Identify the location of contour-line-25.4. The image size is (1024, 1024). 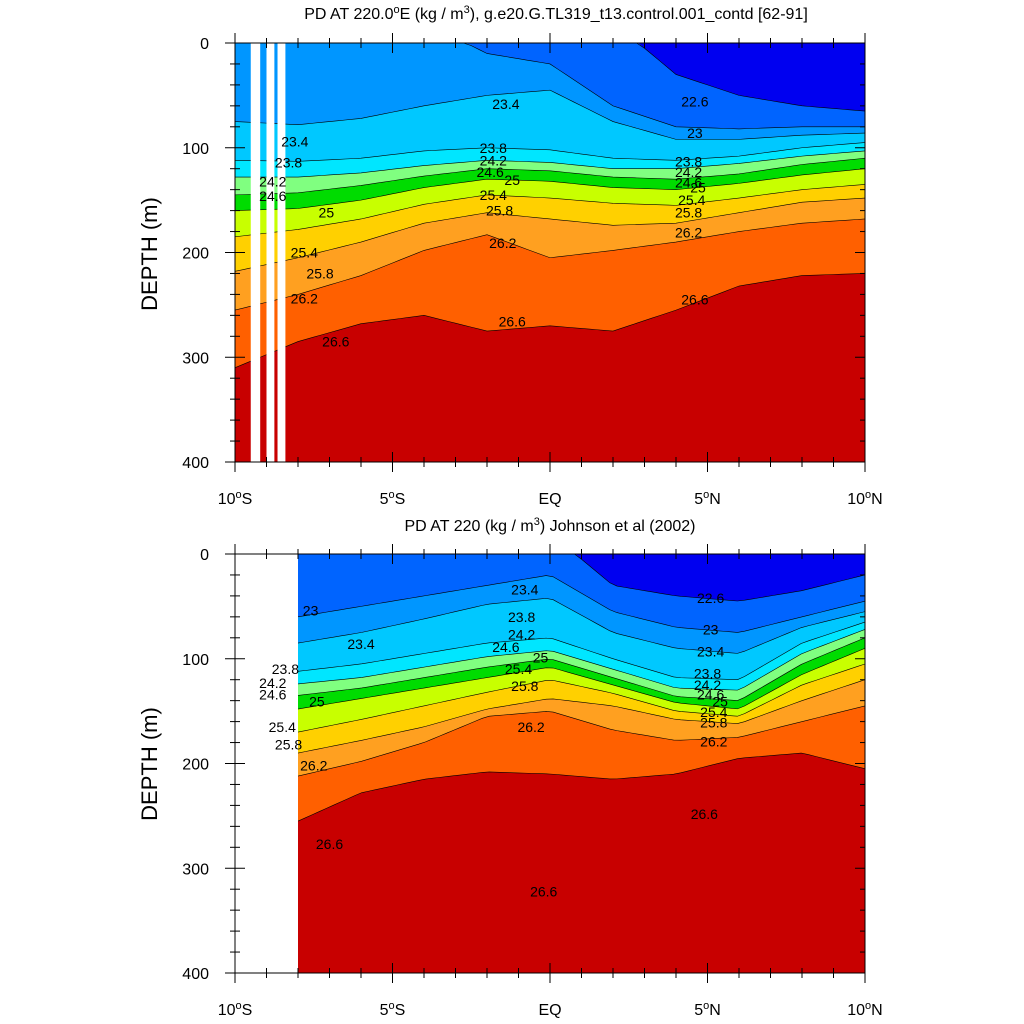
(581, 698).